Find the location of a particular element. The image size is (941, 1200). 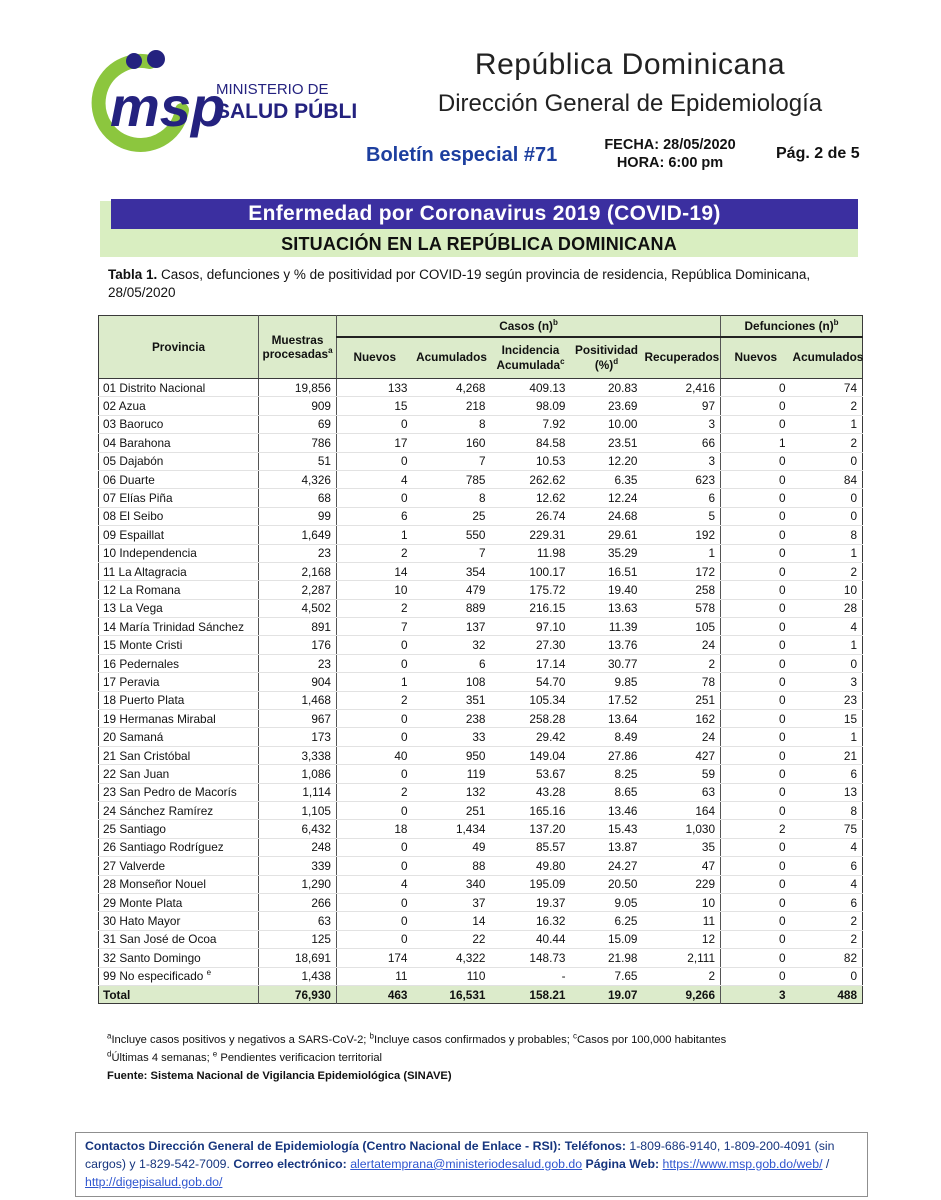

header-provincia: Provincia is located at coordinates (178, 347).